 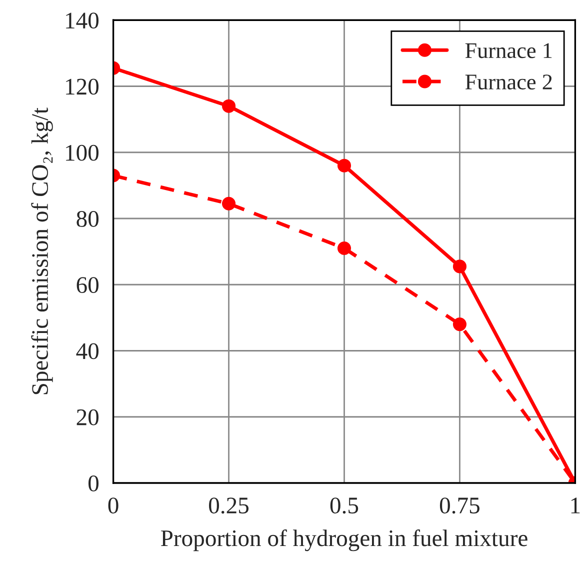 I want to click on x-tick-label: 0, so click(x=113, y=506).